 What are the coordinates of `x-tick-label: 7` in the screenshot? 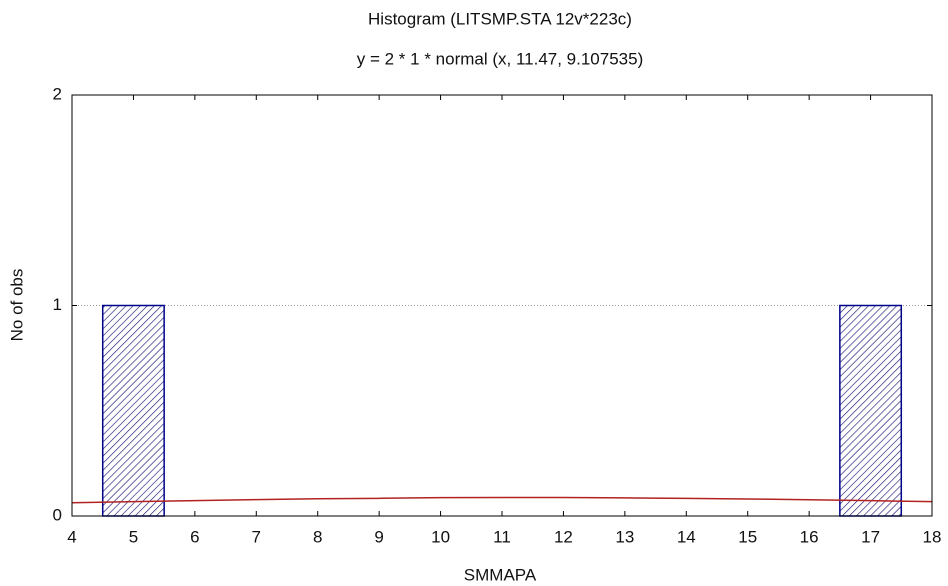 It's located at (256, 536).